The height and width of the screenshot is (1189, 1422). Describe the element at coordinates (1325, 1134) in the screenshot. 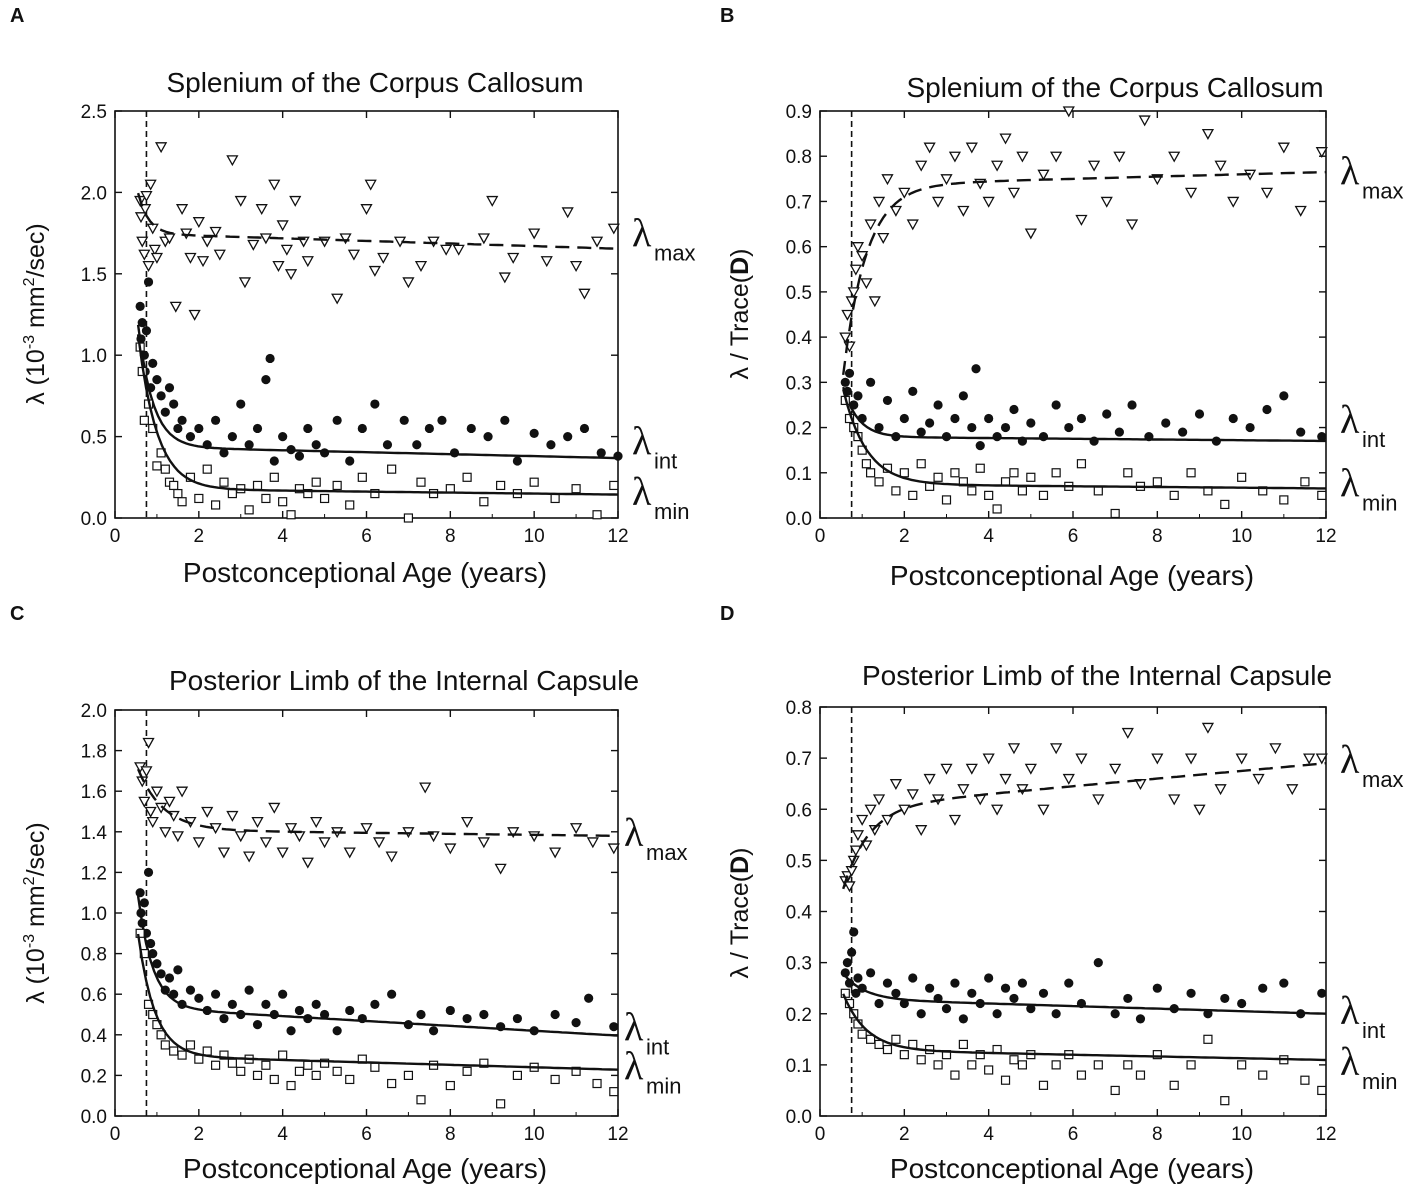

I see `x-tick-label: 12` at that location.